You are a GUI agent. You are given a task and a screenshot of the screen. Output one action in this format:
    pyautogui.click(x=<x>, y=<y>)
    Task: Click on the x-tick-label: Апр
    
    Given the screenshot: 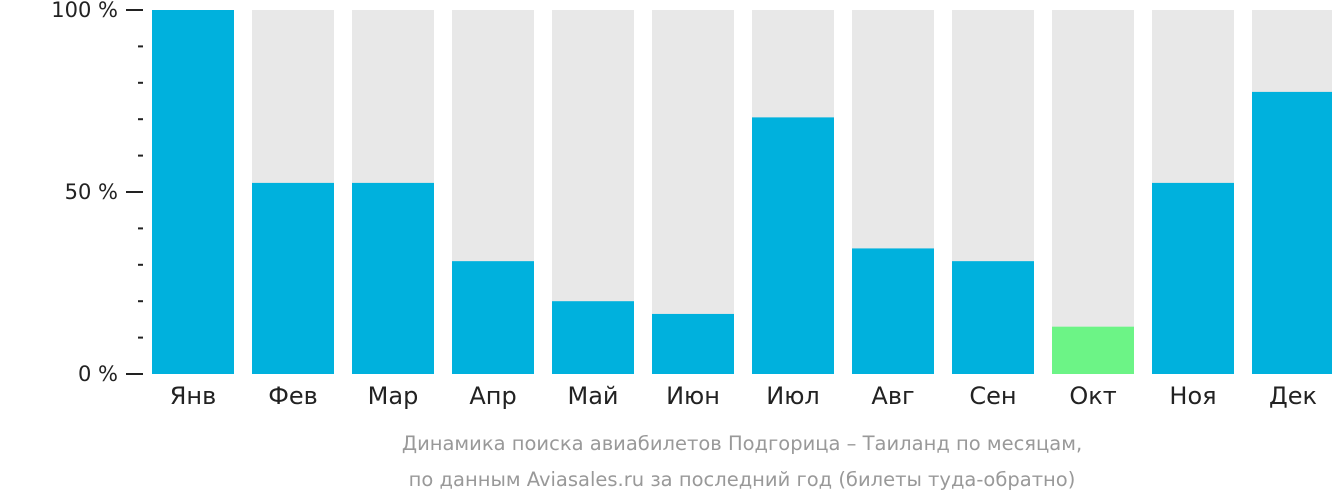 What is the action you would take?
    pyautogui.click(x=492, y=396)
    